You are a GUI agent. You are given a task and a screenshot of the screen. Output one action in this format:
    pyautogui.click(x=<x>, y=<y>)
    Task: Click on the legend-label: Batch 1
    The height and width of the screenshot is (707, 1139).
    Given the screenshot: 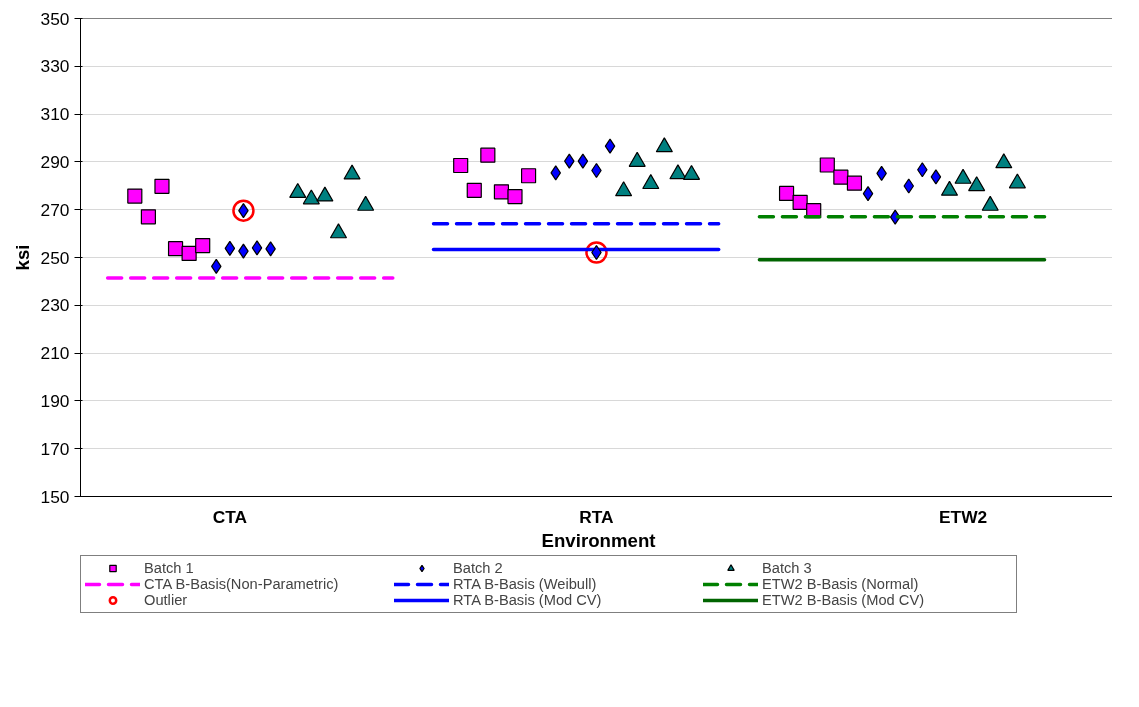 What is the action you would take?
    pyautogui.click(x=169, y=568)
    